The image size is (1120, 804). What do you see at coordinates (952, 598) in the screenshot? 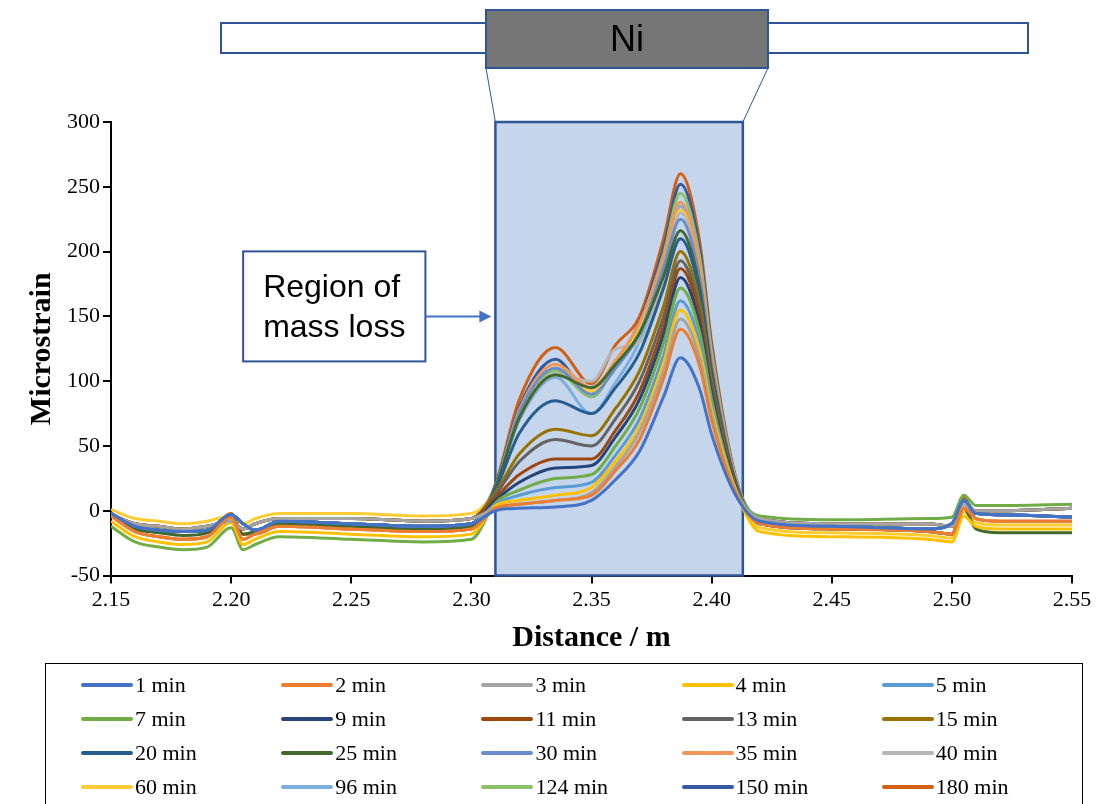
I see `x-tick-label: 2.50` at bounding box center [952, 598].